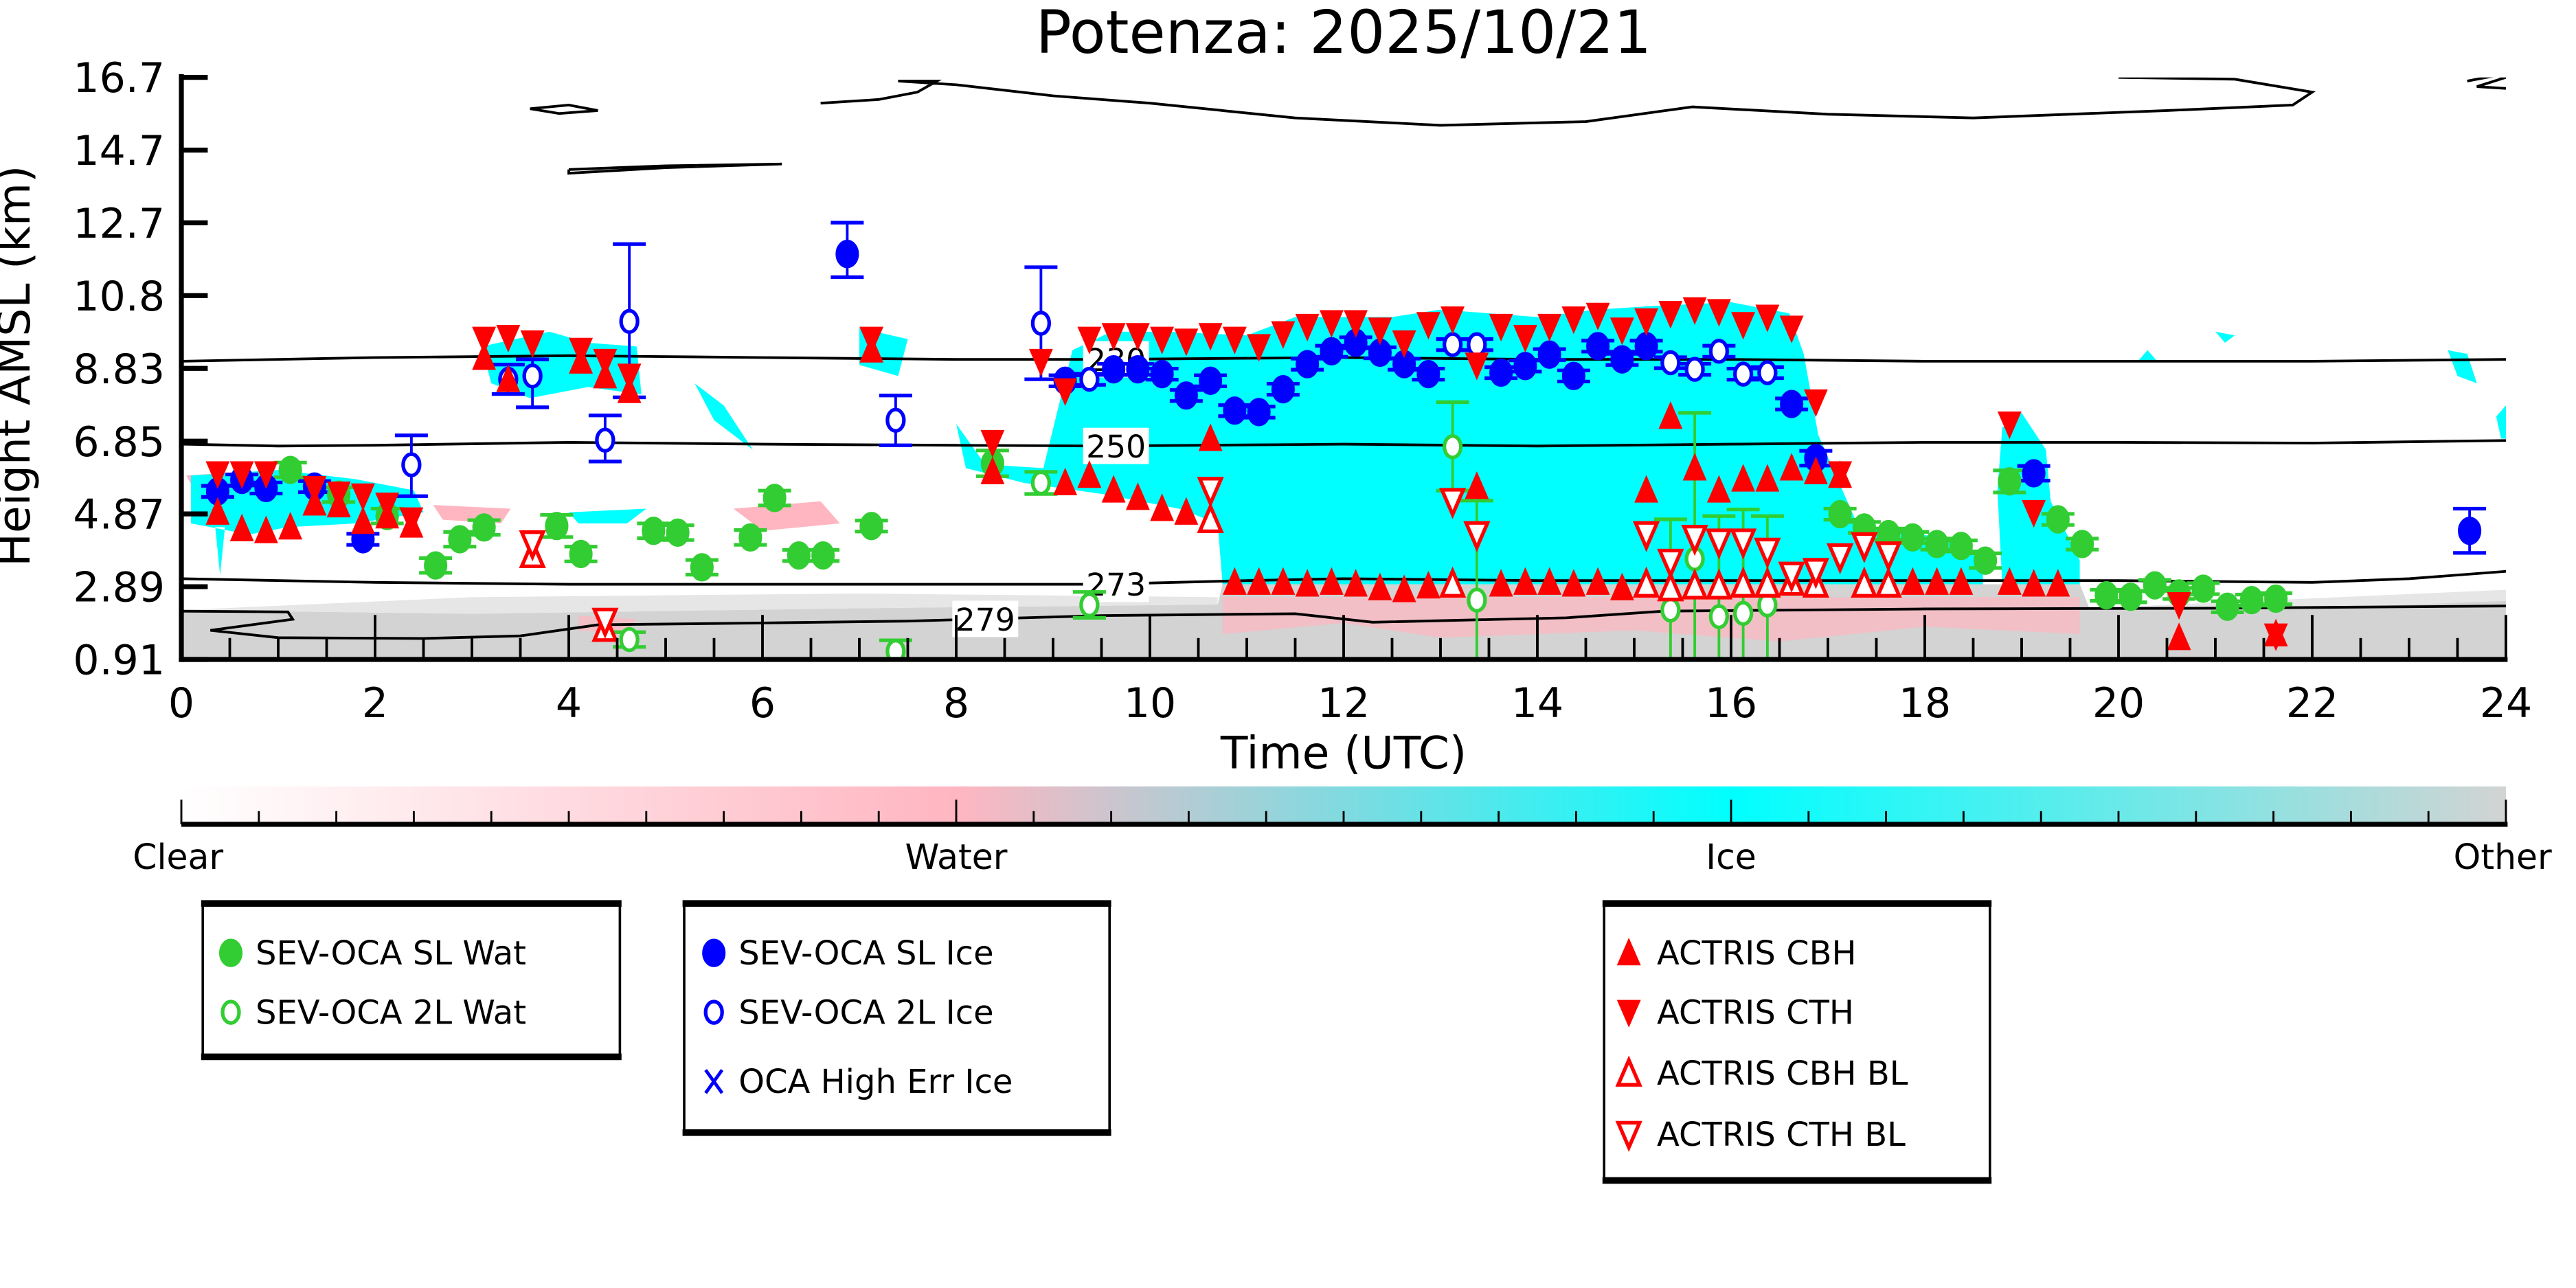  What do you see at coordinates (1755, 1012) in the screenshot?
I see `legend-label-cth: ACTRIS CTH` at bounding box center [1755, 1012].